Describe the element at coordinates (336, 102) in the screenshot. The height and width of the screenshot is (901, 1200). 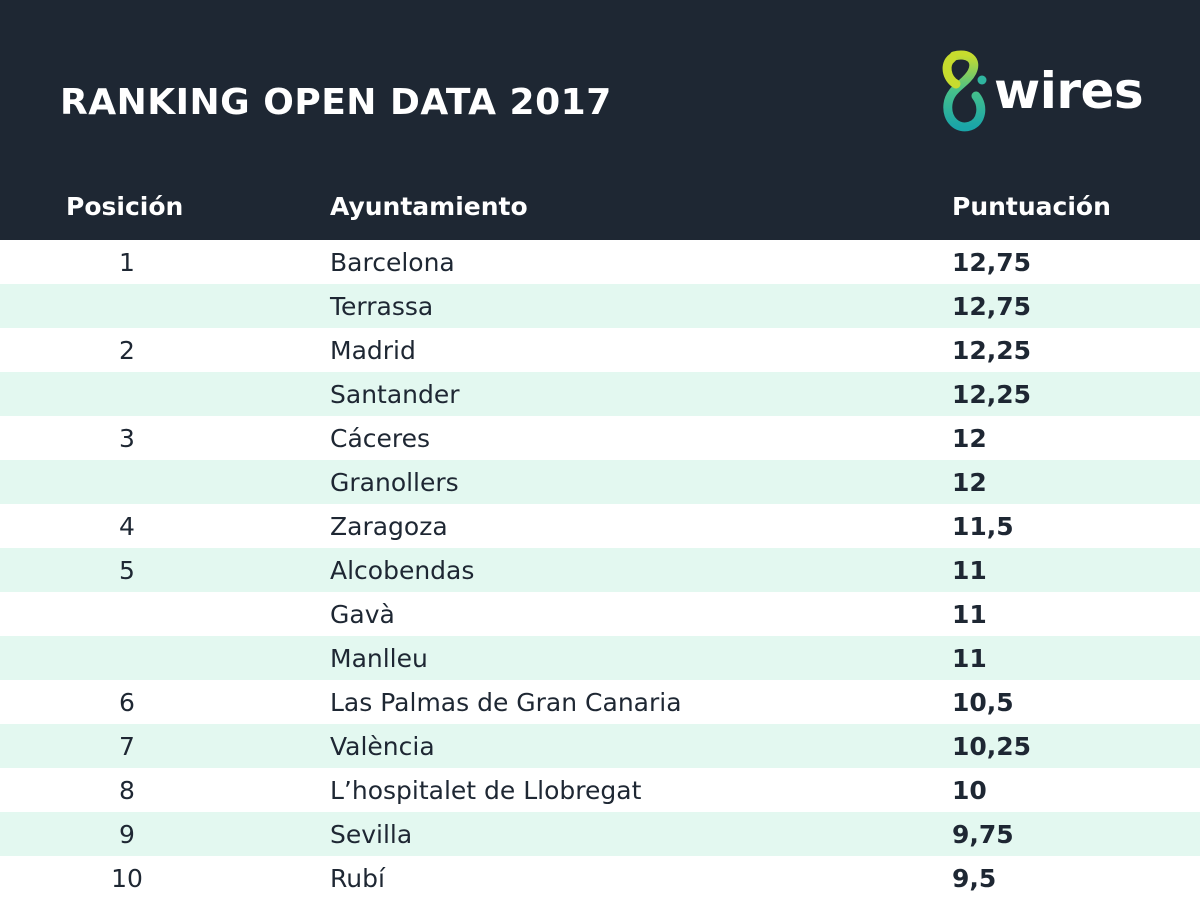
I see `page-title: RANKING OPEN DATA 2017` at that location.